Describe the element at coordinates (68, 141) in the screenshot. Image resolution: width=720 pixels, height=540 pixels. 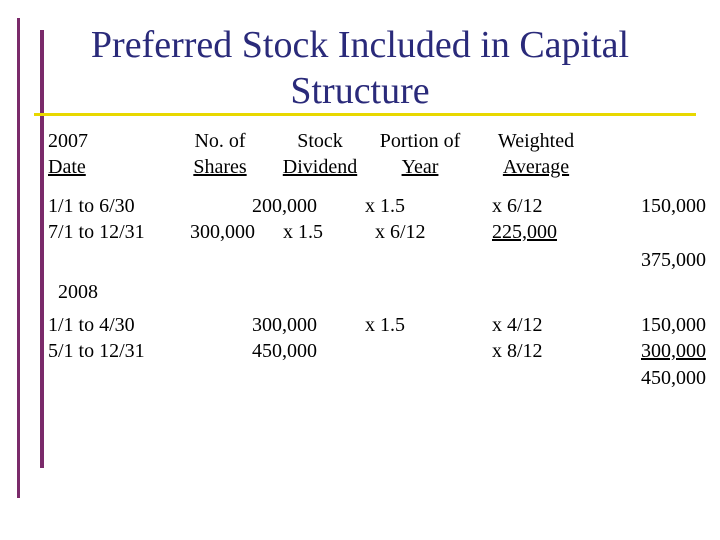
I see `header-date-line-1: 2007` at that location.